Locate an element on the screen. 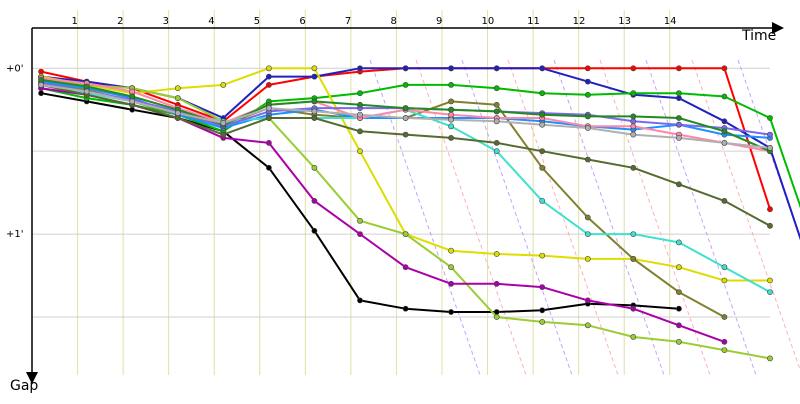 The height and width of the screenshot is (404, 800). x-tick-label-1: 1 is located at coordinates (75, 21).